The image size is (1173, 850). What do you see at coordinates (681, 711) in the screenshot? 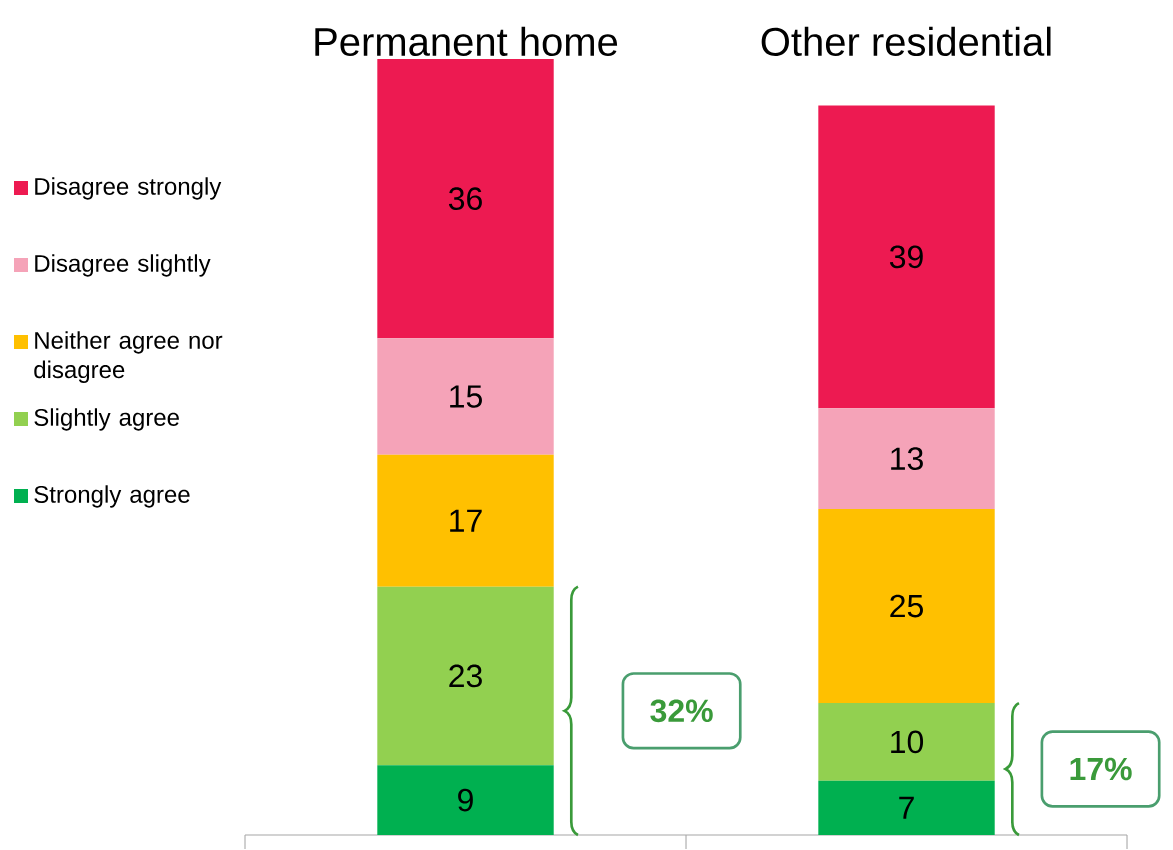
I see `annotation: 32%` at bounding box center [681, 711].